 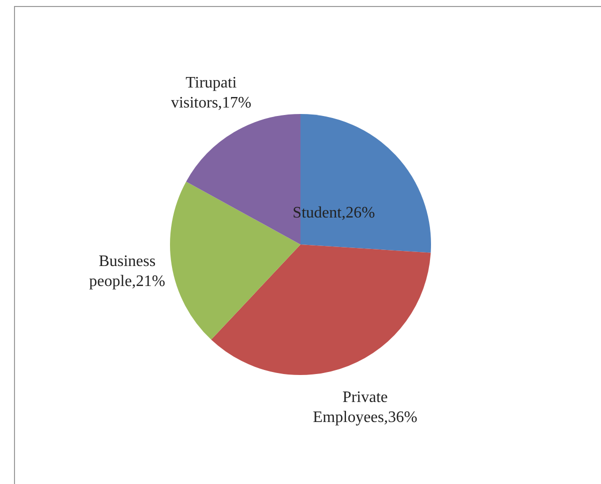 I want to click on slice-label: Tirupati visitors,17%, so click(x=211, y=93).